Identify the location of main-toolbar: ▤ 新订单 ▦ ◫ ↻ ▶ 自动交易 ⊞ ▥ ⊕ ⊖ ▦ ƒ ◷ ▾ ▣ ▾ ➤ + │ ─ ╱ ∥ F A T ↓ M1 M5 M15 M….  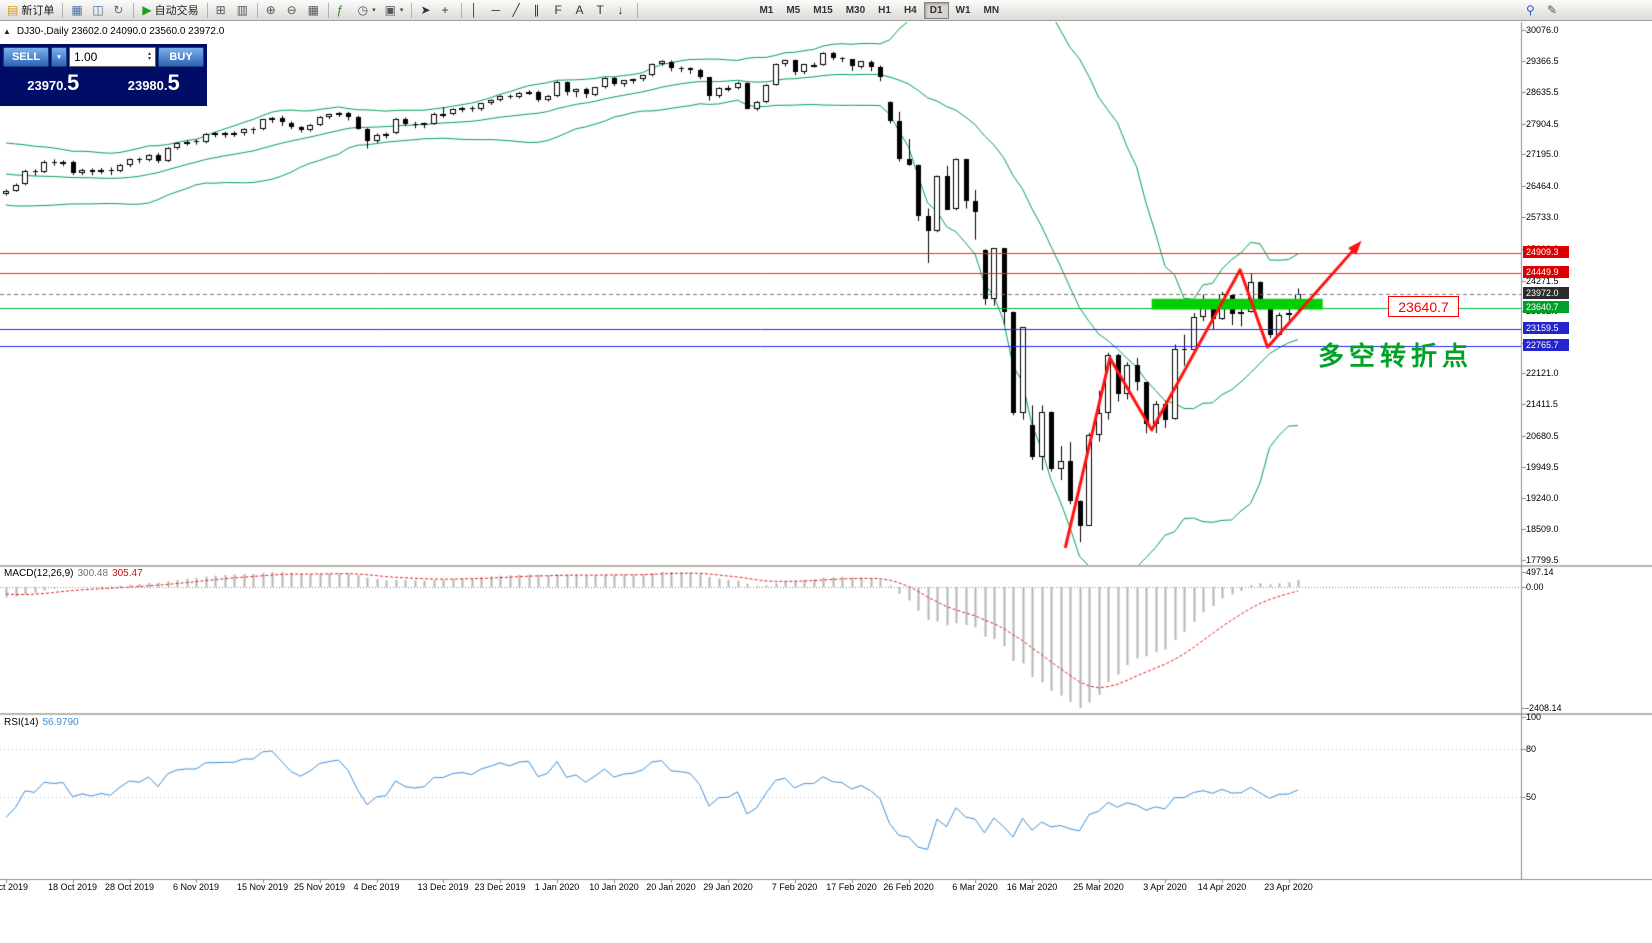
(826, 10).